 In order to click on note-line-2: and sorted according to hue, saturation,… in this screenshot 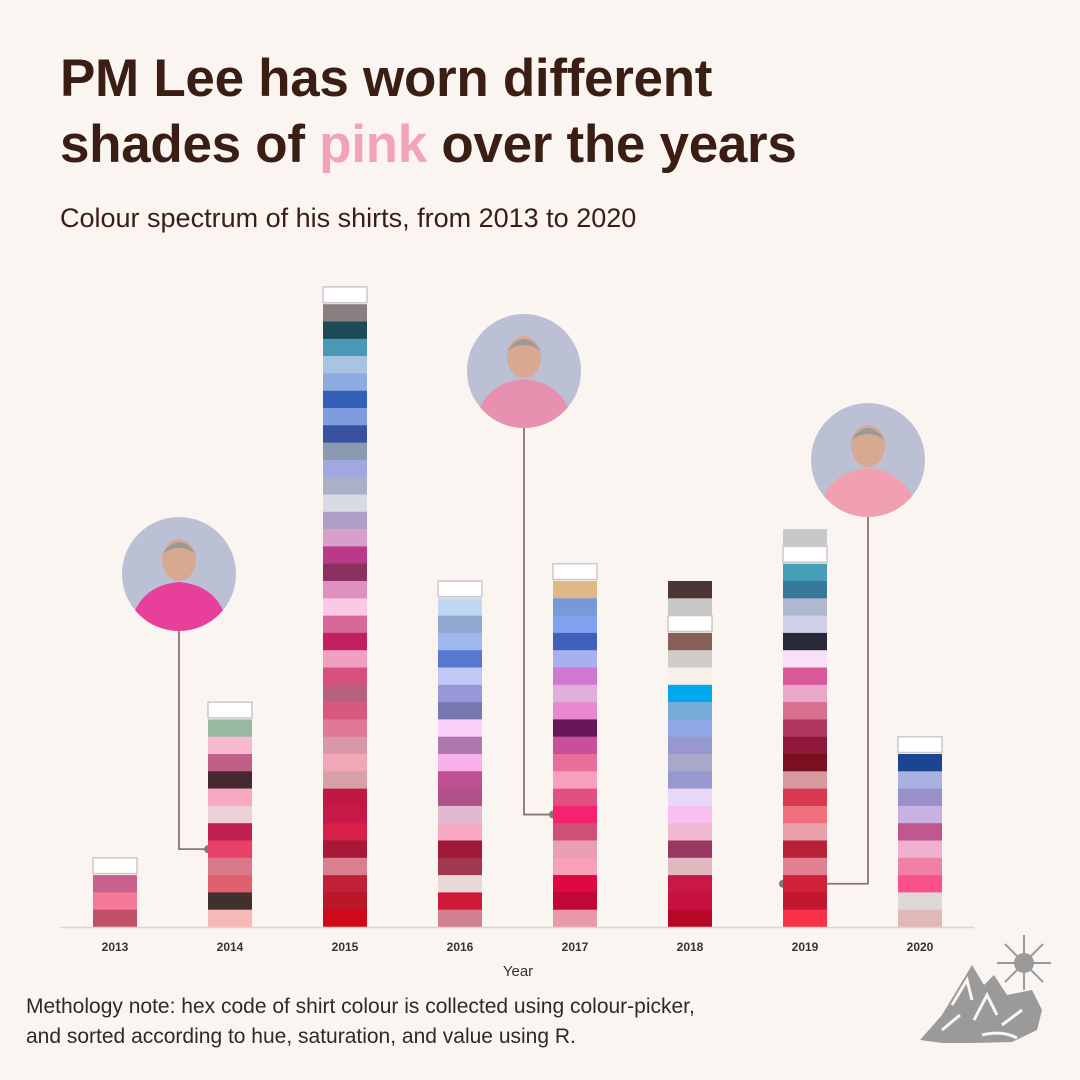, I will do `click(301, 1036)`.